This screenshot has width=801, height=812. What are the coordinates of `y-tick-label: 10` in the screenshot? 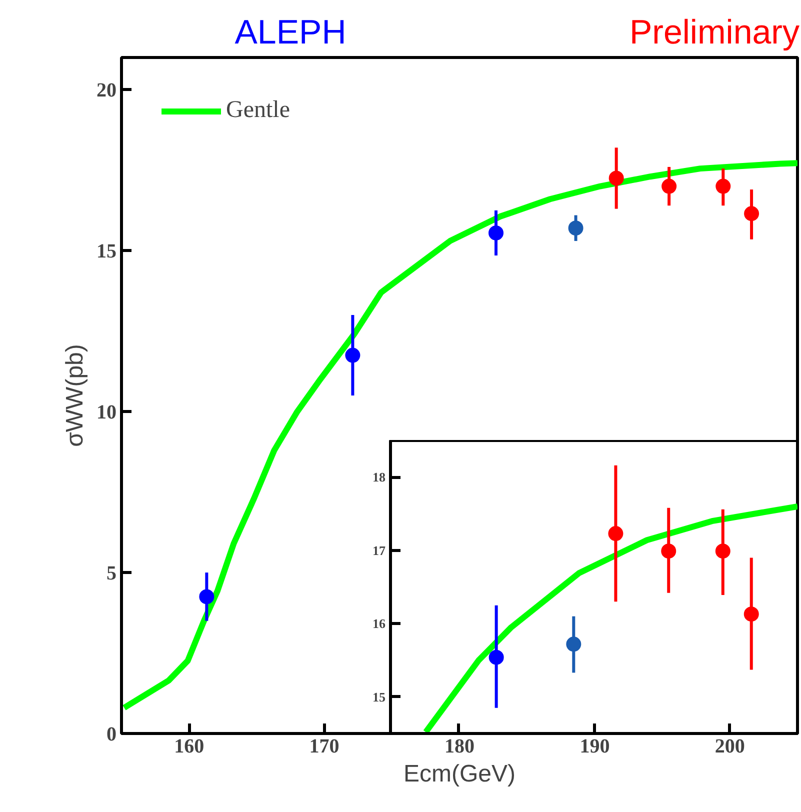 It's located at (106, 413).